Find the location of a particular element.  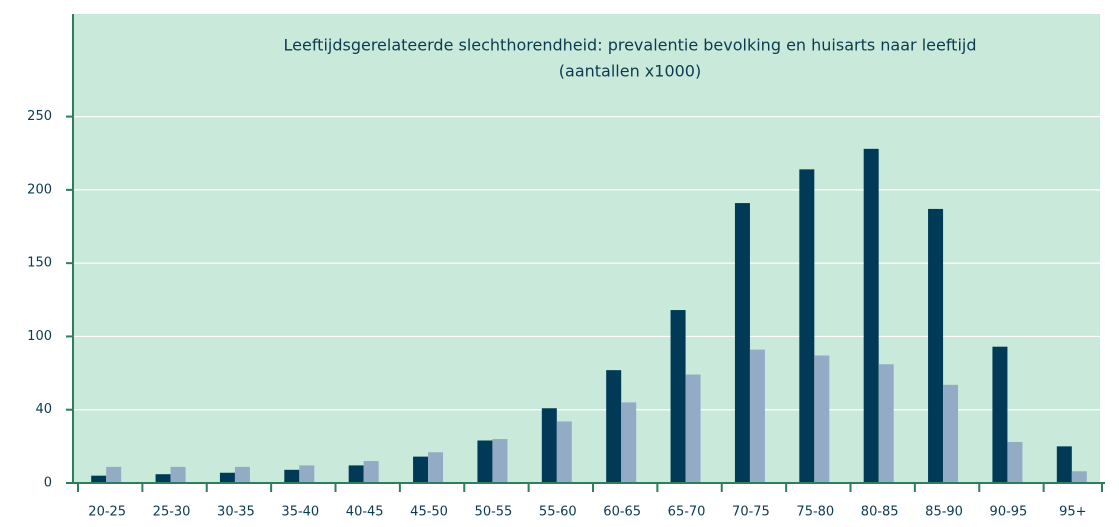

x-tick-label: 40-45 is located at coordinates (365, 512).